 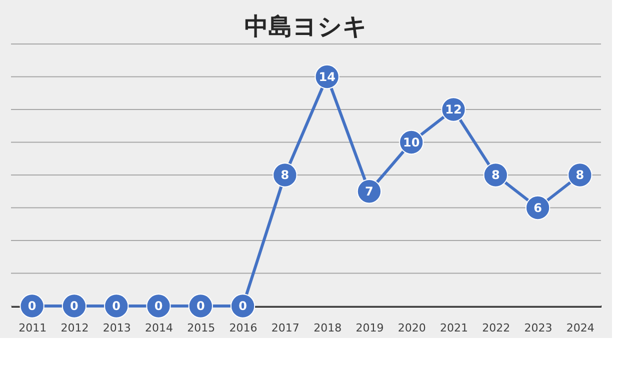 What do you see at coordinates (538, 207) in the screenshot?
I see `data-label: 6` at bounding box center [538, 207].